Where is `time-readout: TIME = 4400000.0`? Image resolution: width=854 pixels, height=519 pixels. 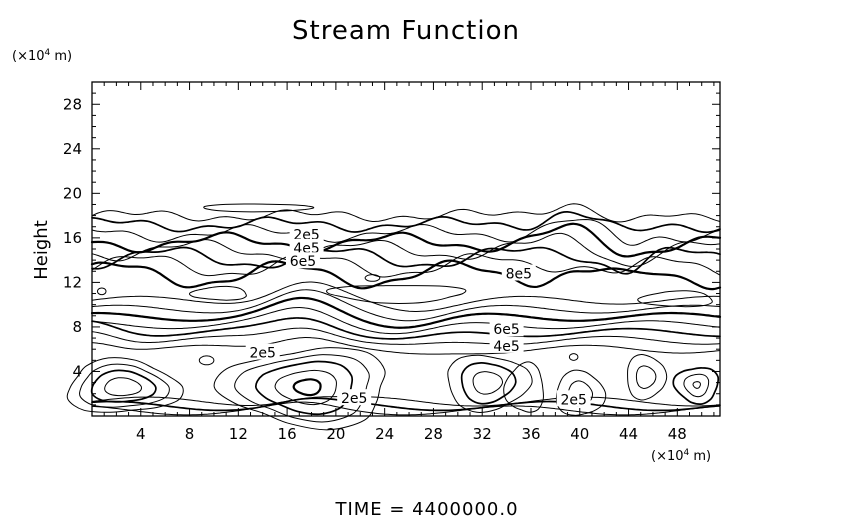 time-readout: TIME = 4400000.0 is located at coordinates (426, 509).